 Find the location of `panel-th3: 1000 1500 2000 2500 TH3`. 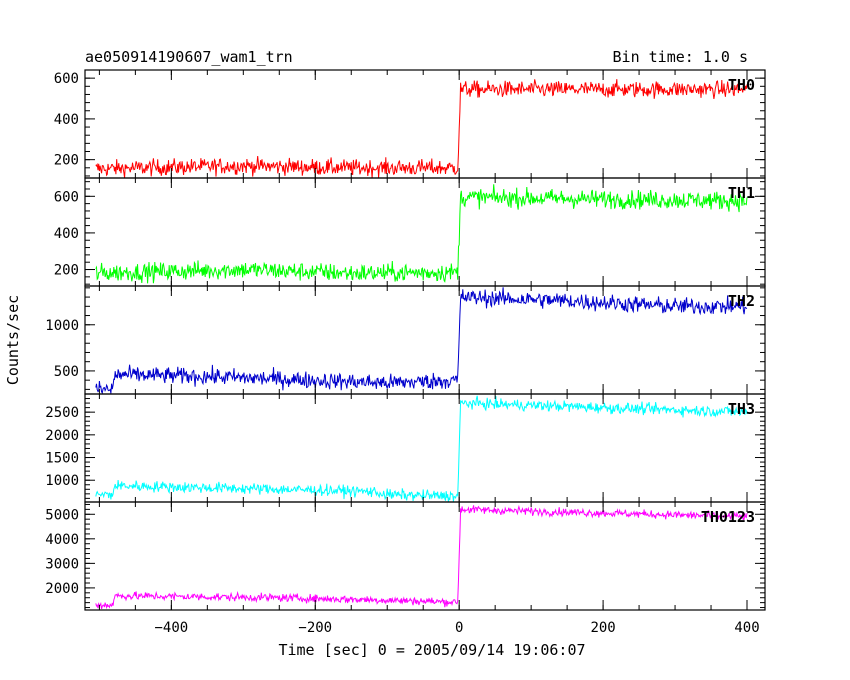

panel-th3: 1000 1500 2000 2500 TH3 is located at coordinates (405, 448).